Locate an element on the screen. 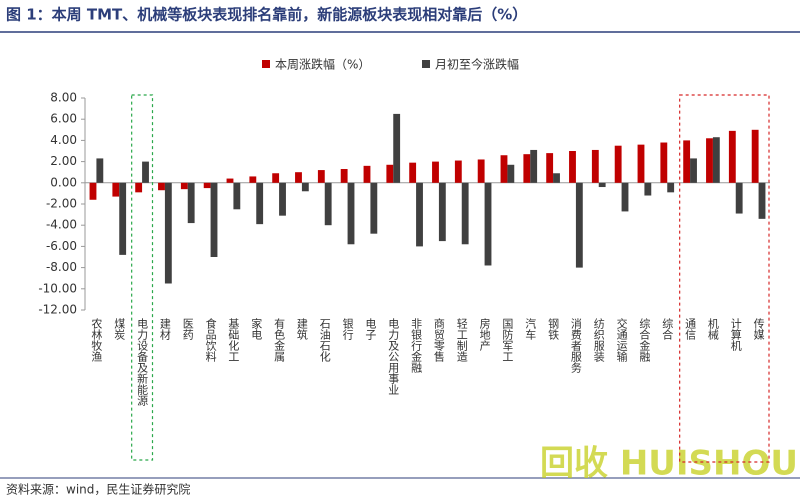 The width and height of the screenshot is (800, 504). x-tick-label: 煤炭 is located at coordinates (119, 329).